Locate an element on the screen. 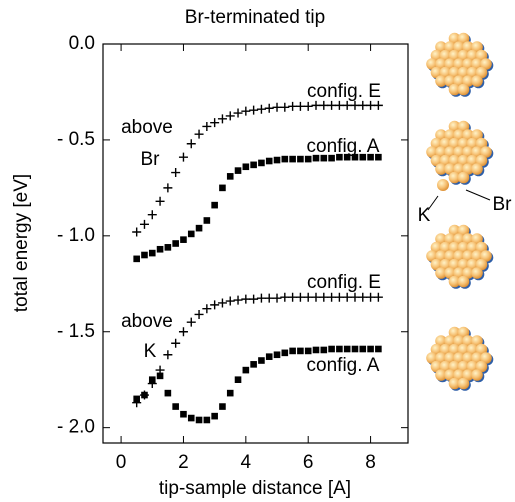  x-axis-label: tip-sample distance [A] is located at coordinates (255, 488).